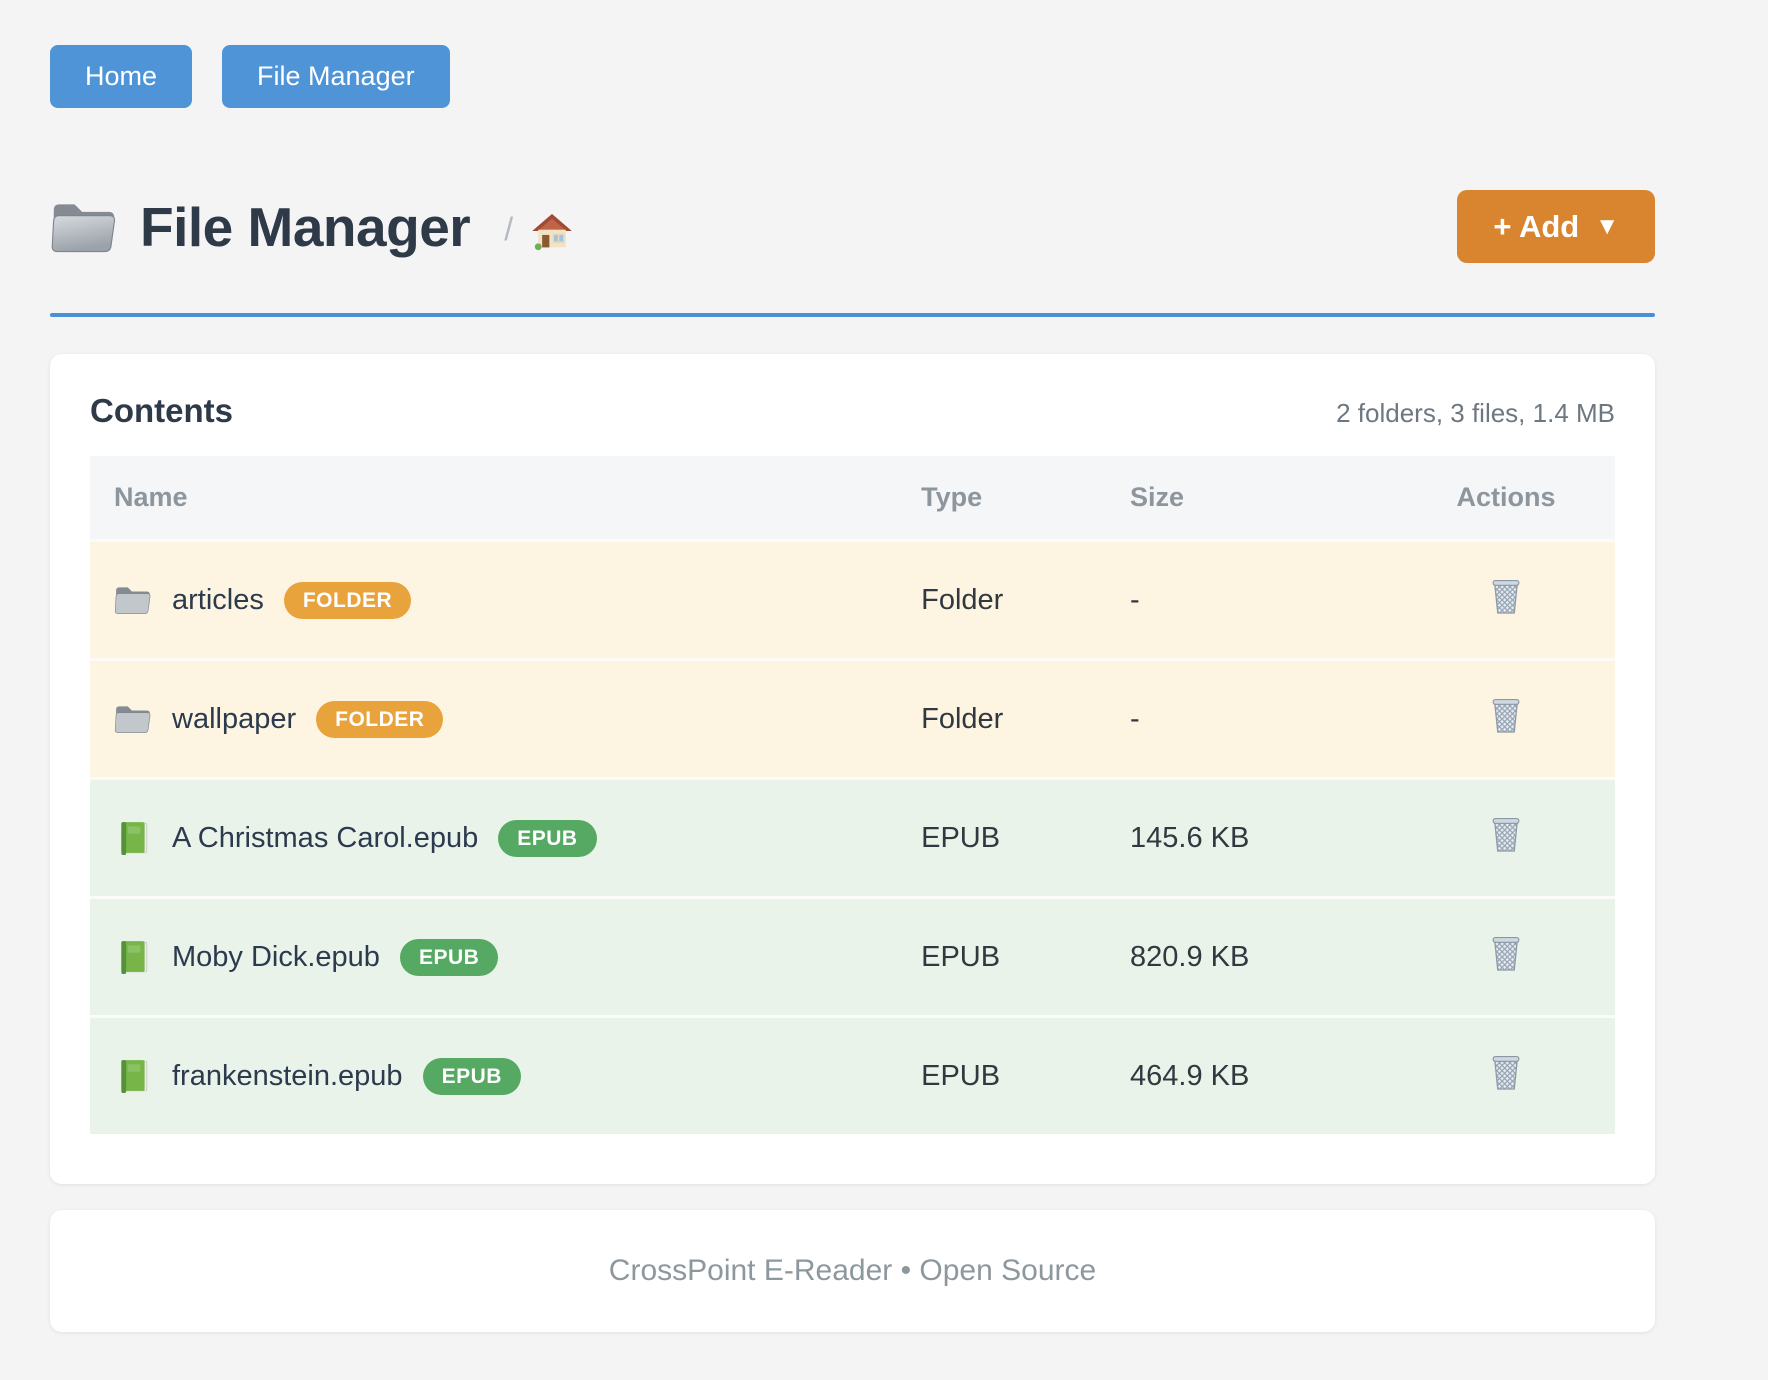 Image resolution: width=1768 pixels, height=1380 pixels. I want to click on header-divider, so click(852, 315).